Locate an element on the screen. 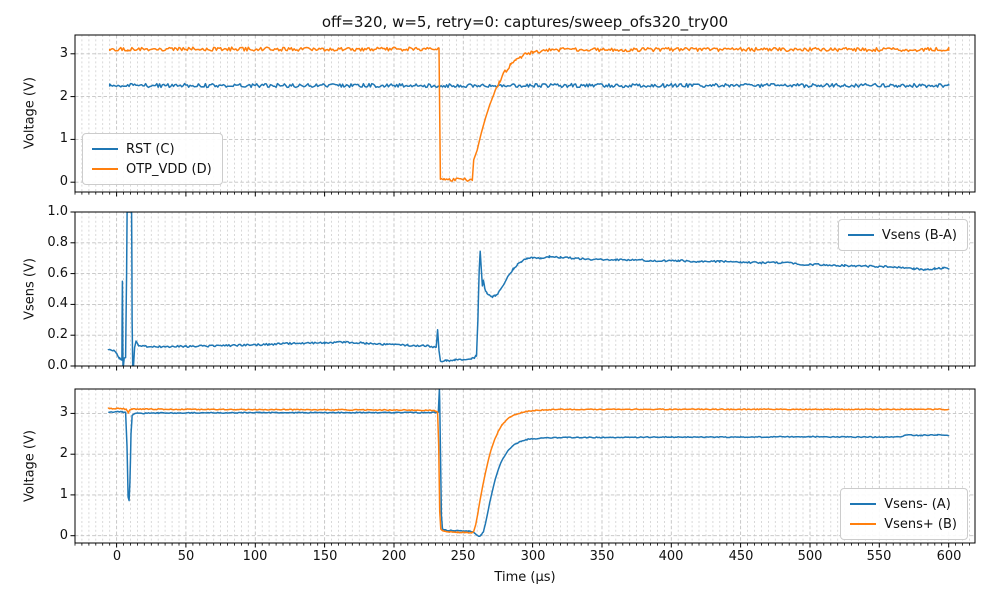  x-tick-label: 450 is located at coordinates (741, 556).